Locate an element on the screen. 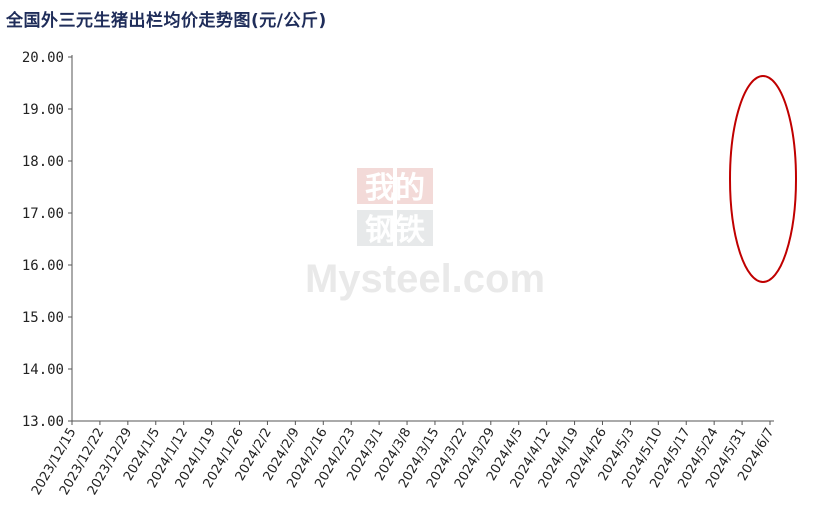  y-tick-label: 17.00 is located at coordinates (43, 214).